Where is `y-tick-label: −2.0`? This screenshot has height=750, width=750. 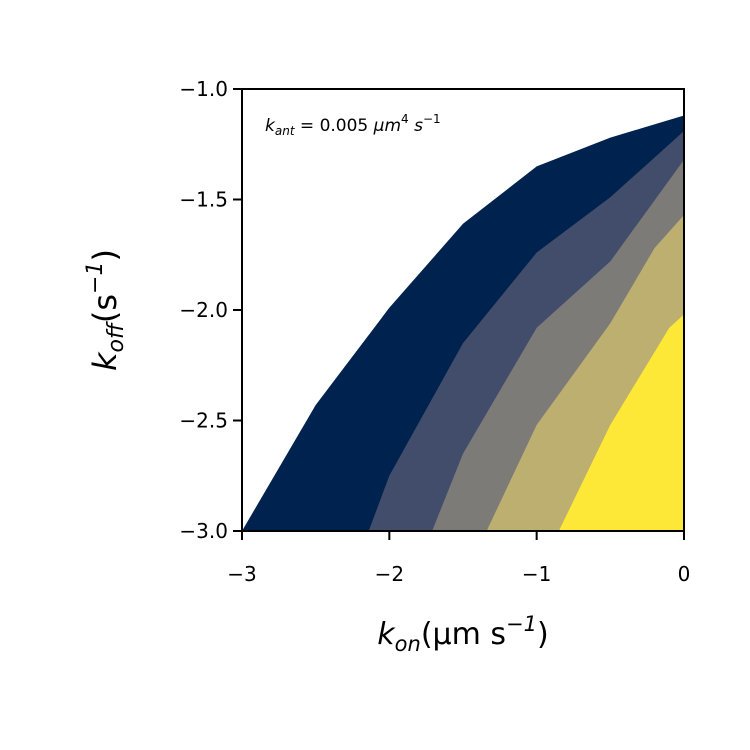
y-tick-label: −2.0 is located at coordinates (203, 310).